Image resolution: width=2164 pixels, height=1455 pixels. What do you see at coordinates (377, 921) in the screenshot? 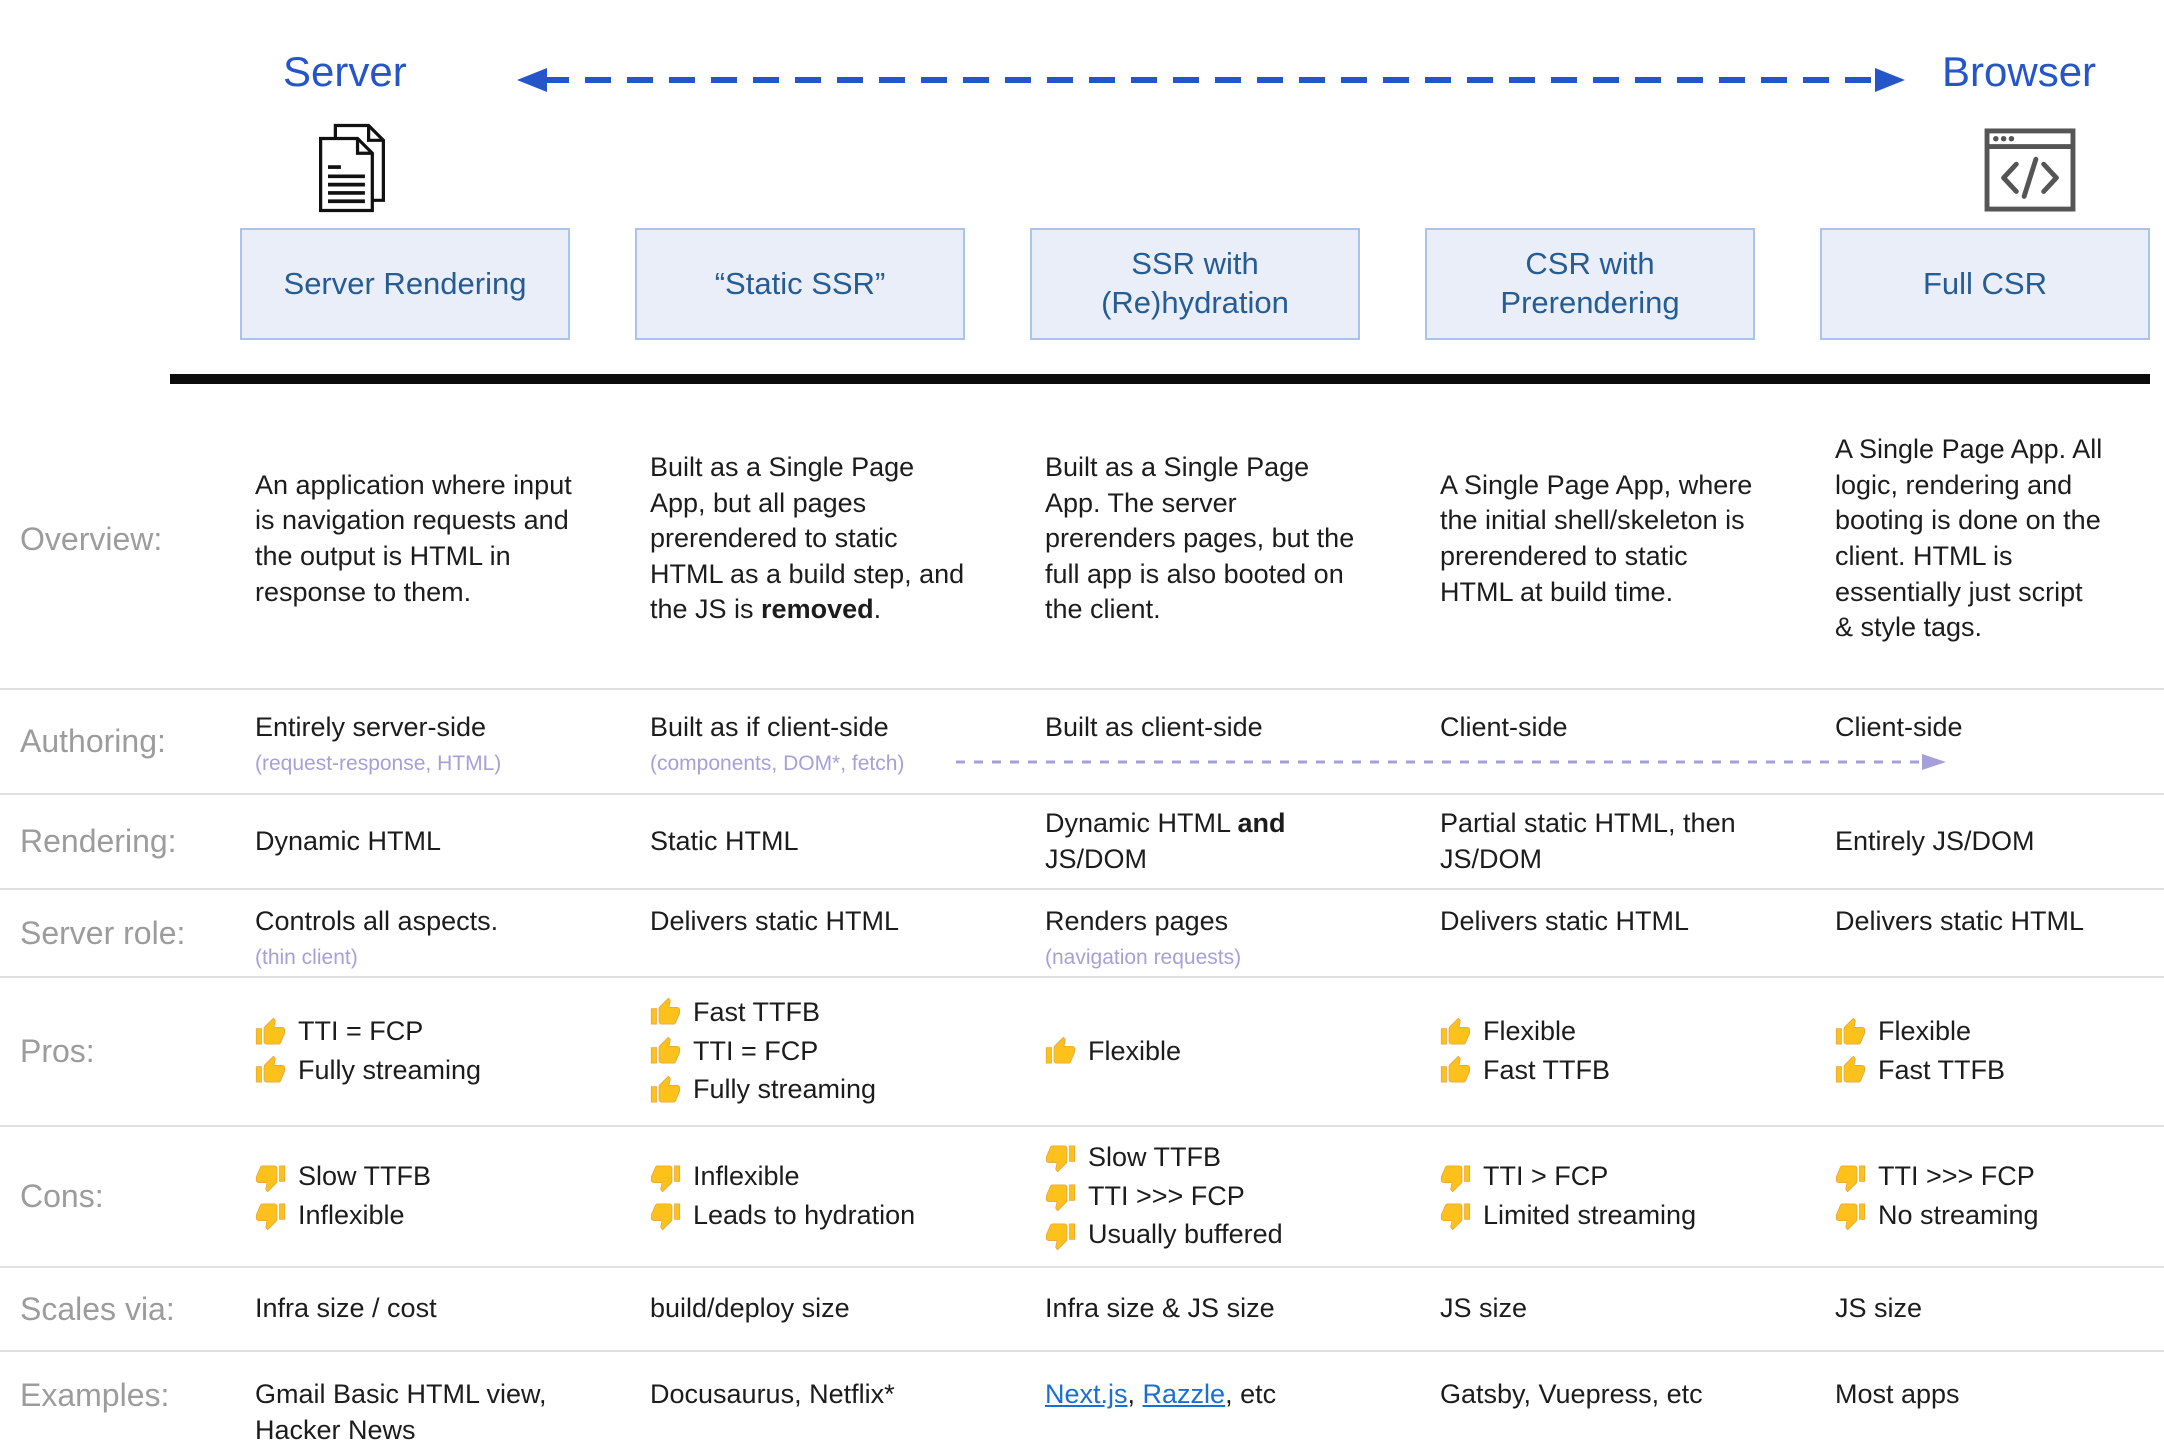
I see `cell-main: Controls all aspects.` at bounding box center [377, 921].